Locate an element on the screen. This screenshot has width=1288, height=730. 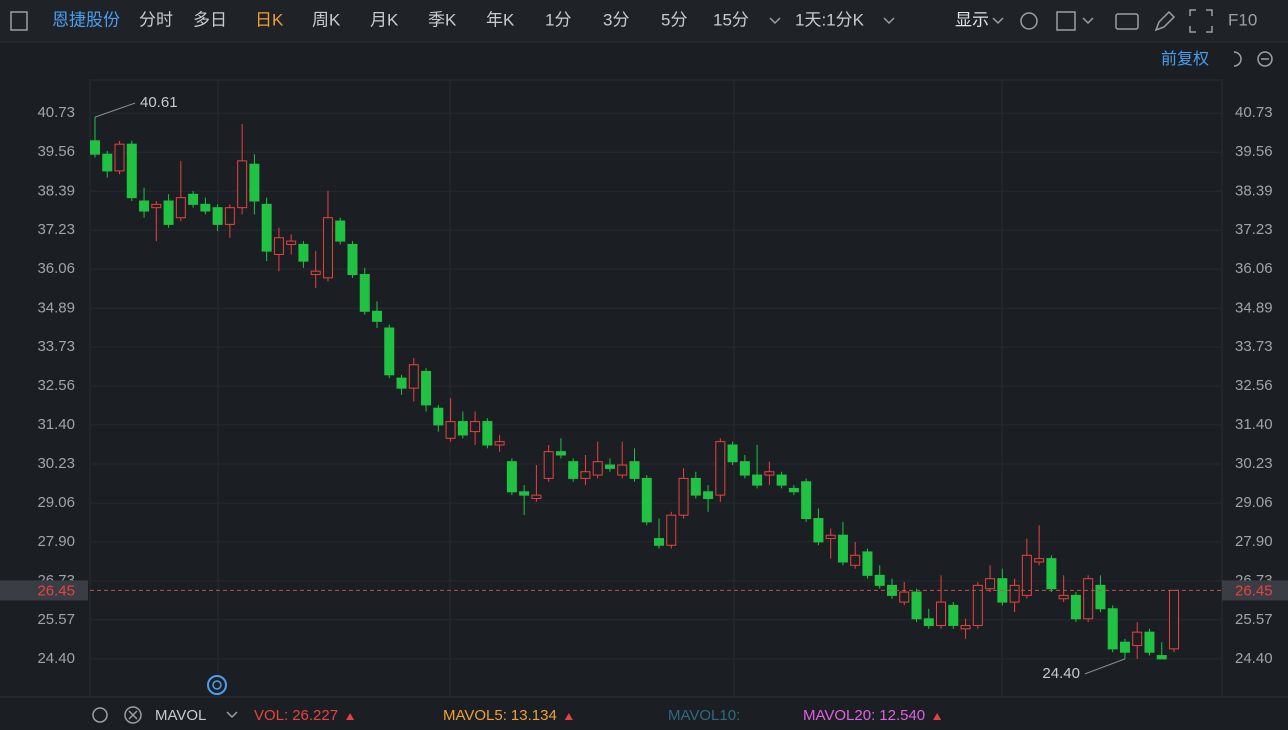
indicator-label: MAVOL20: is located at coordinates (839, 715).